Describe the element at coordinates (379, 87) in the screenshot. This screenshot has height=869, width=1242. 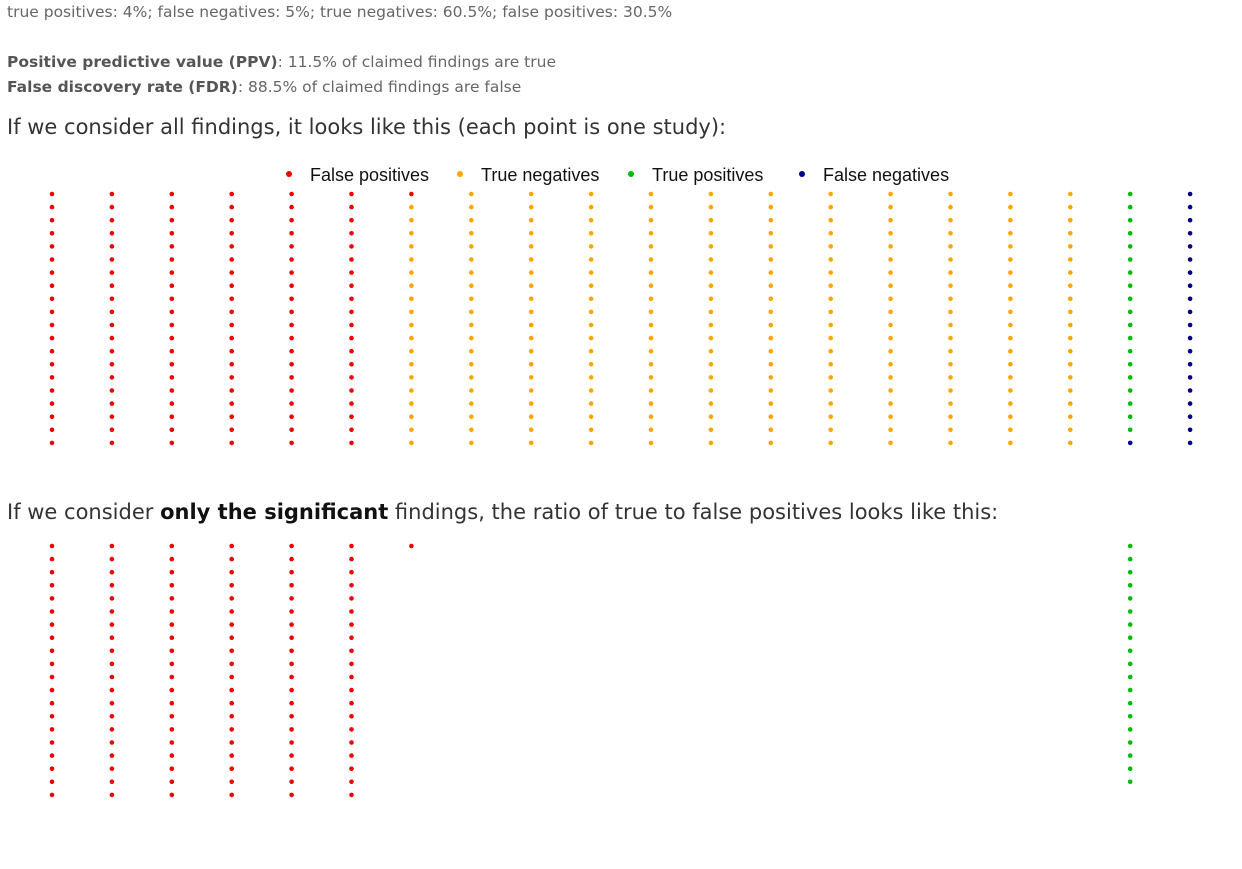
I see `fdr-value: : 88.5% of claimed findings are false` at that location.